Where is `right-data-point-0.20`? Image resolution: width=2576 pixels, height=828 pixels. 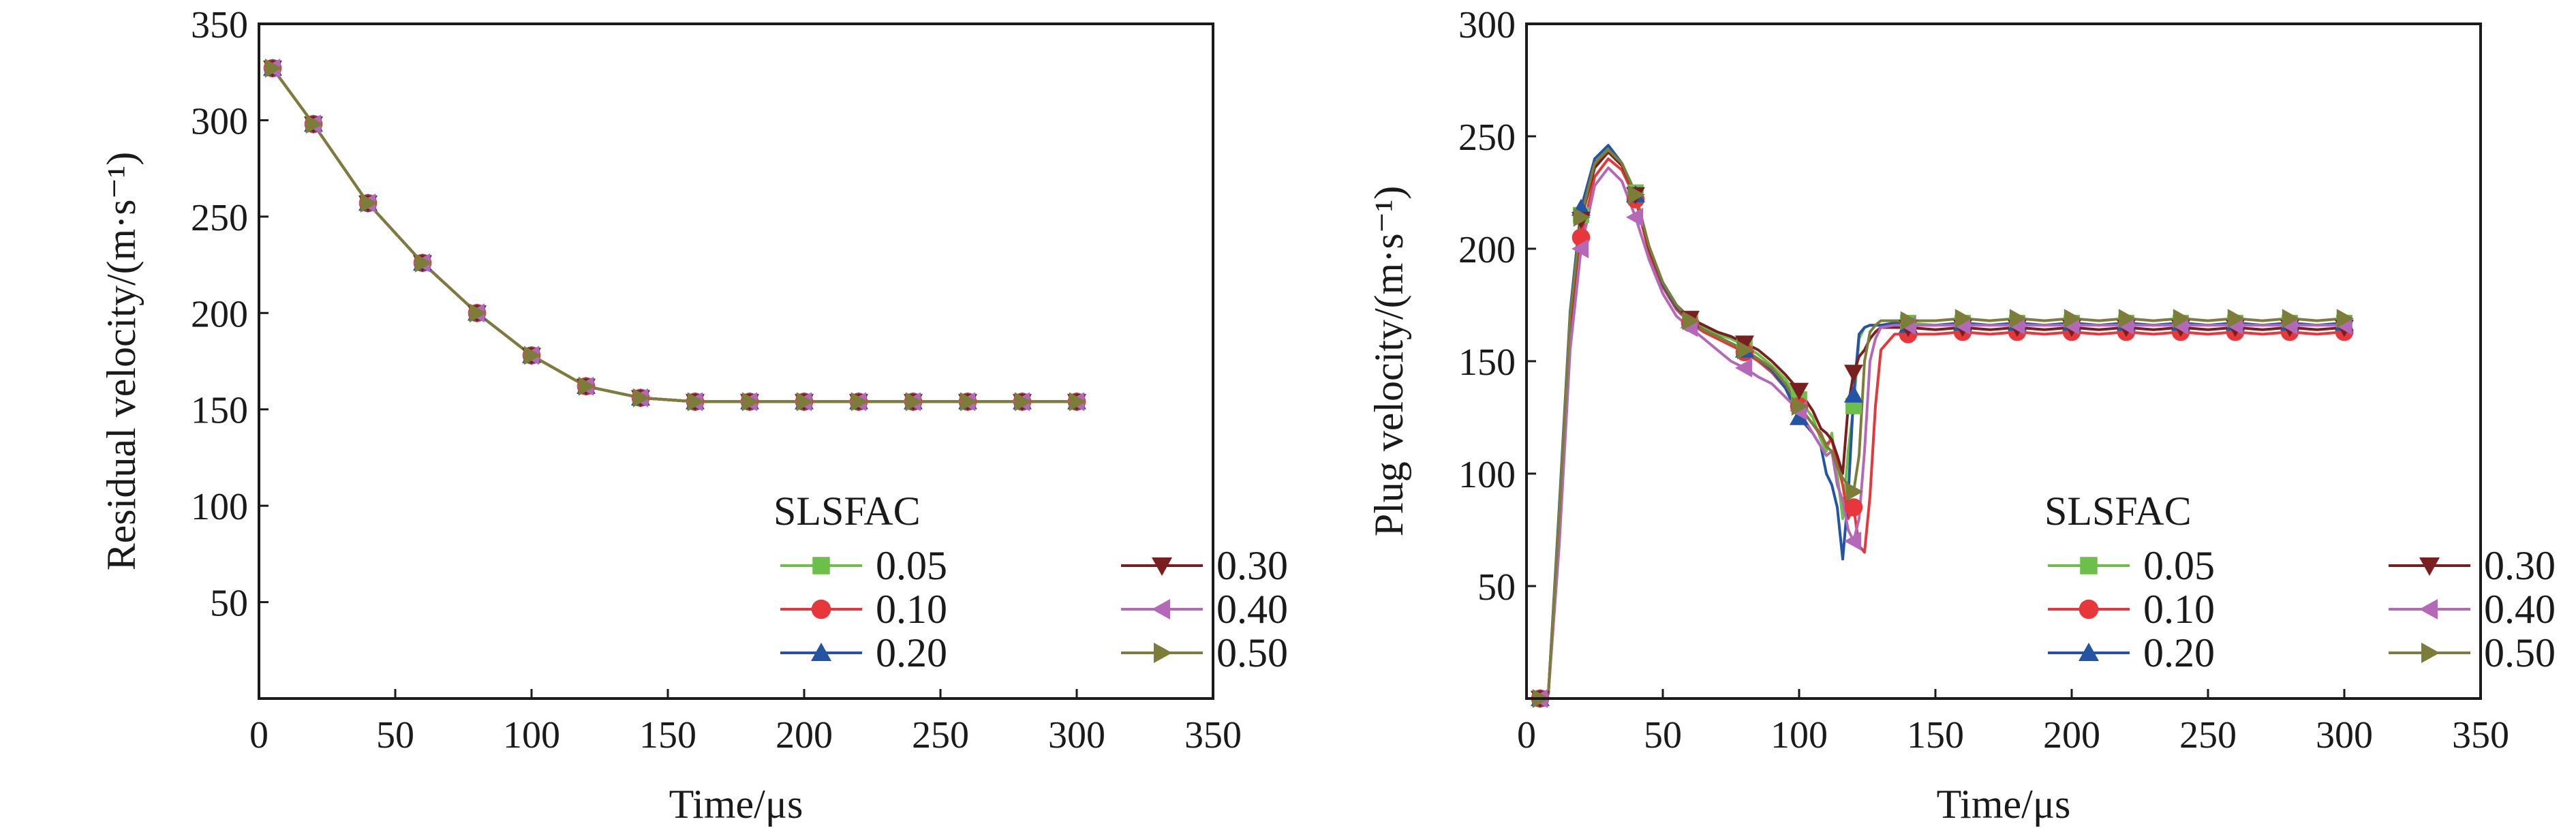
right-data-point-0.20 is located at coordinates (1854, 394).